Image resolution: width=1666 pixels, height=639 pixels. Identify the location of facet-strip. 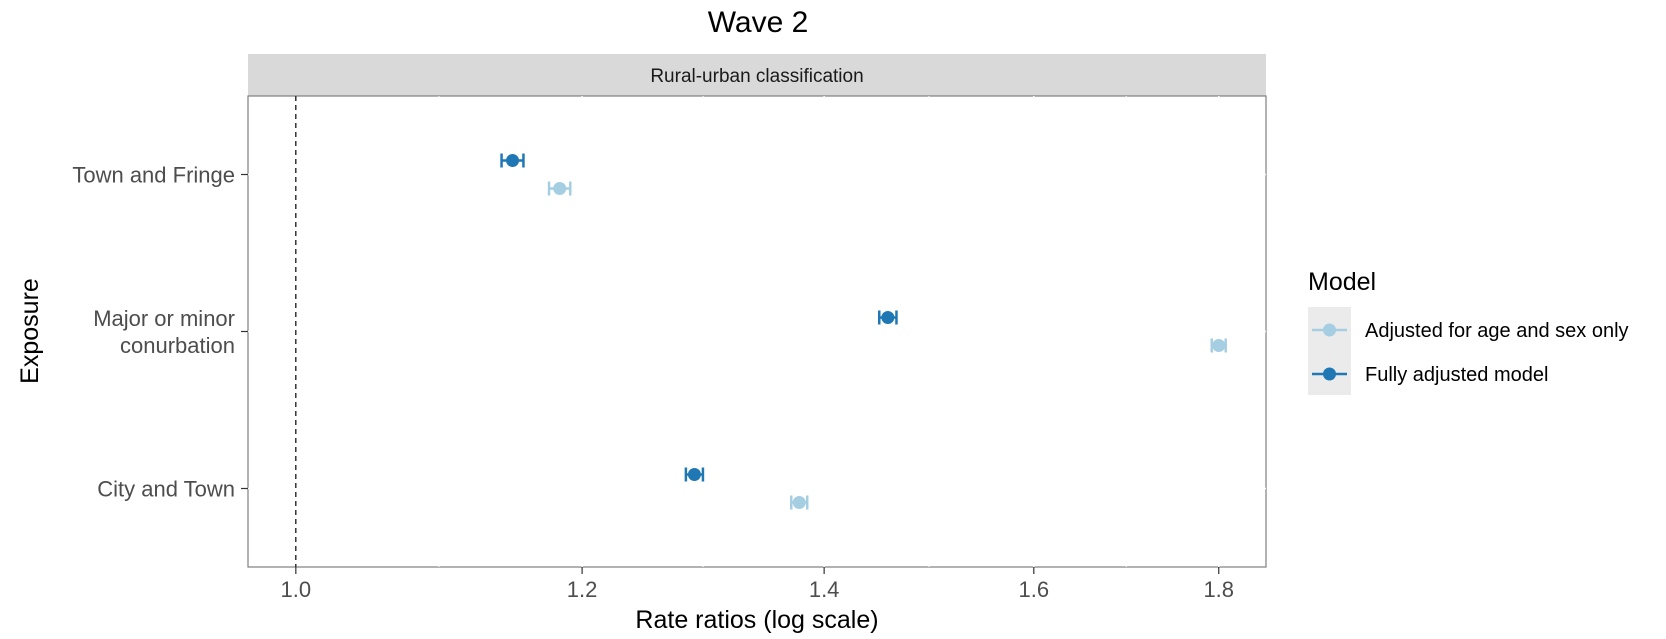
(757, 75).